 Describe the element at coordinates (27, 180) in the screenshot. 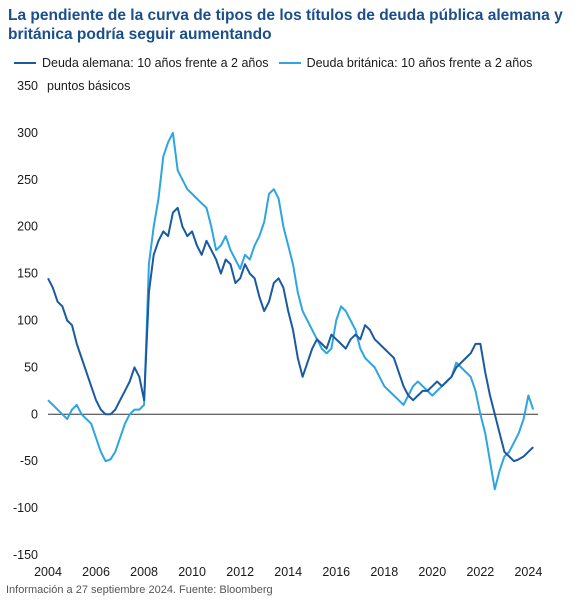

I see `y-tick-label: 250` at that location.